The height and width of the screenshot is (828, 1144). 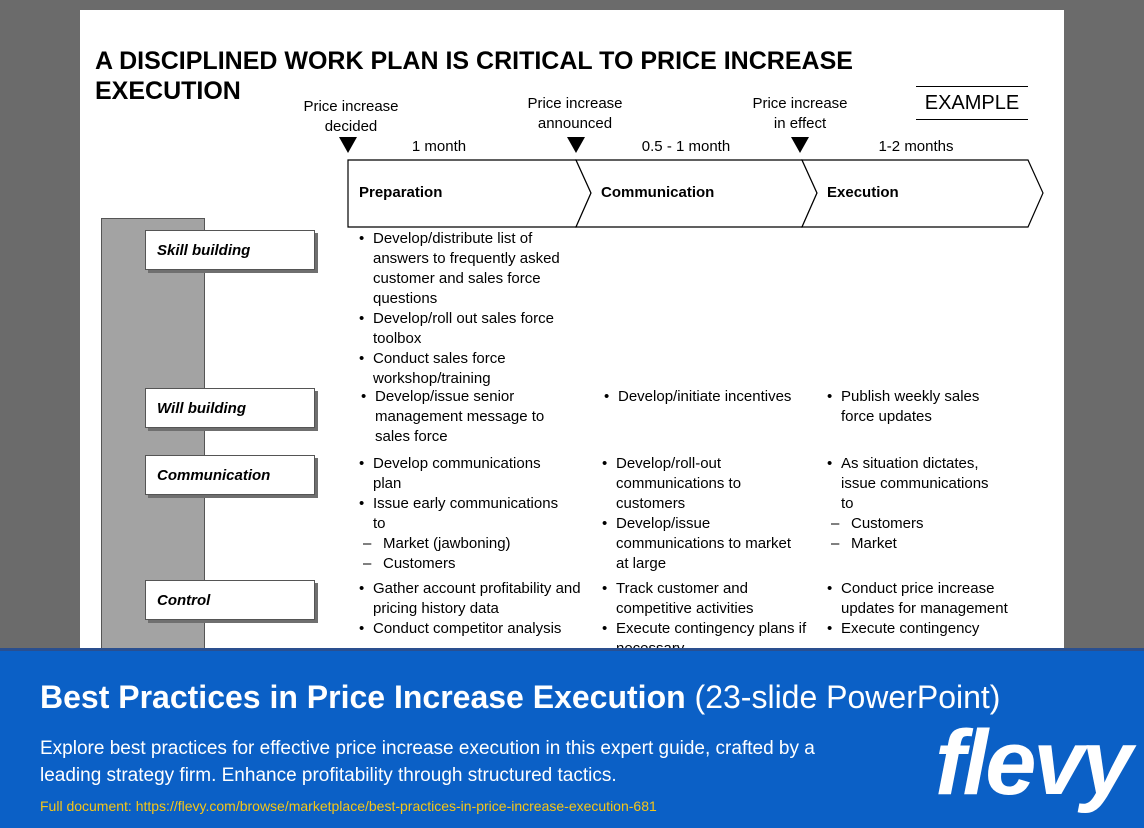 What do you see at coordinates (351, 117) in the screenshot?
I see `milestone-decided: Price increase decided` at bounding box center [351, 117].